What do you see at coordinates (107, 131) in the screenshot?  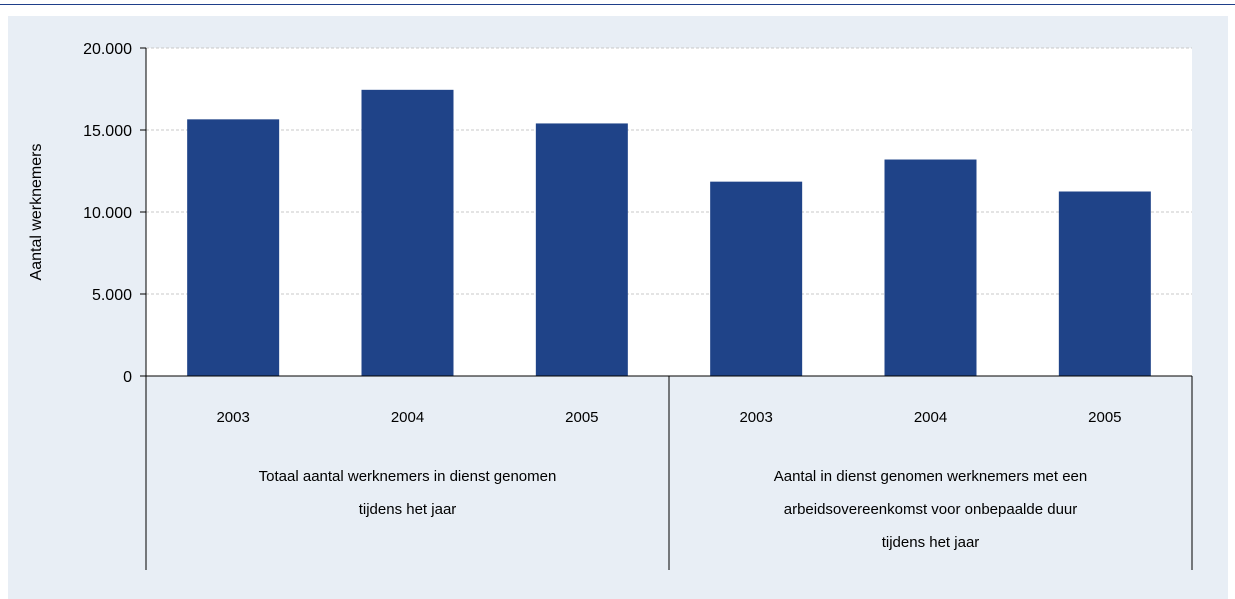 I see `y-tick-label: 15.000` at bounding box center [107, 131].